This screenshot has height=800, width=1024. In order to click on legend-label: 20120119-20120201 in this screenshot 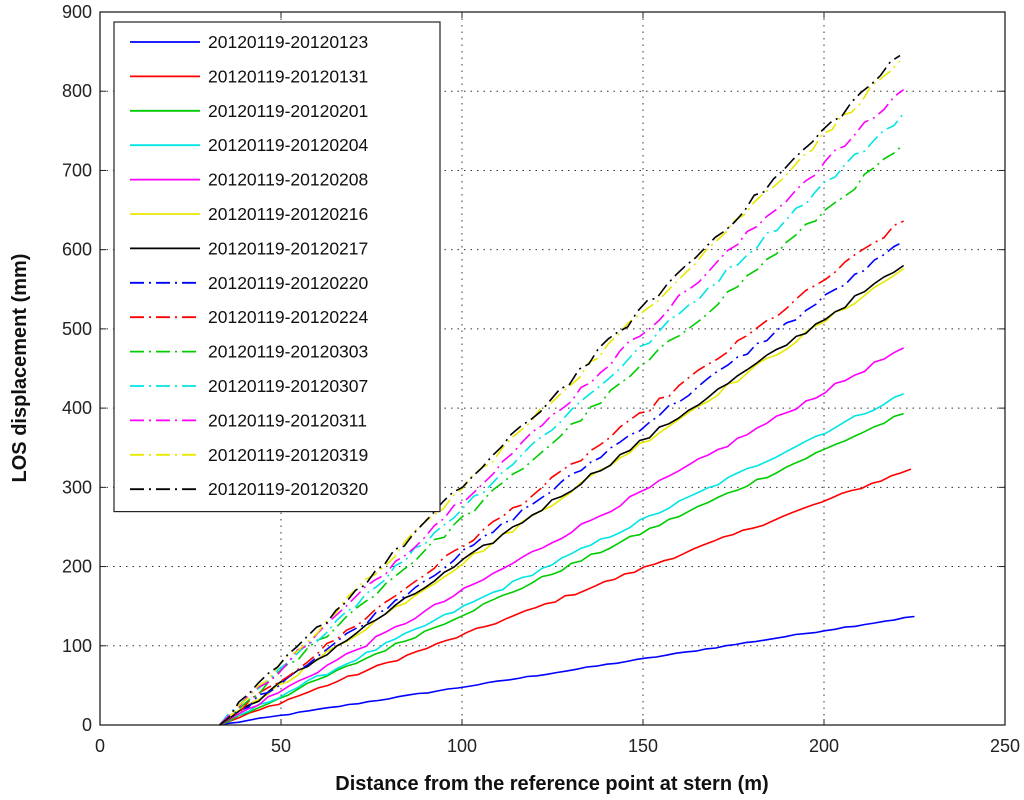, I will do `click(288, 111)`.